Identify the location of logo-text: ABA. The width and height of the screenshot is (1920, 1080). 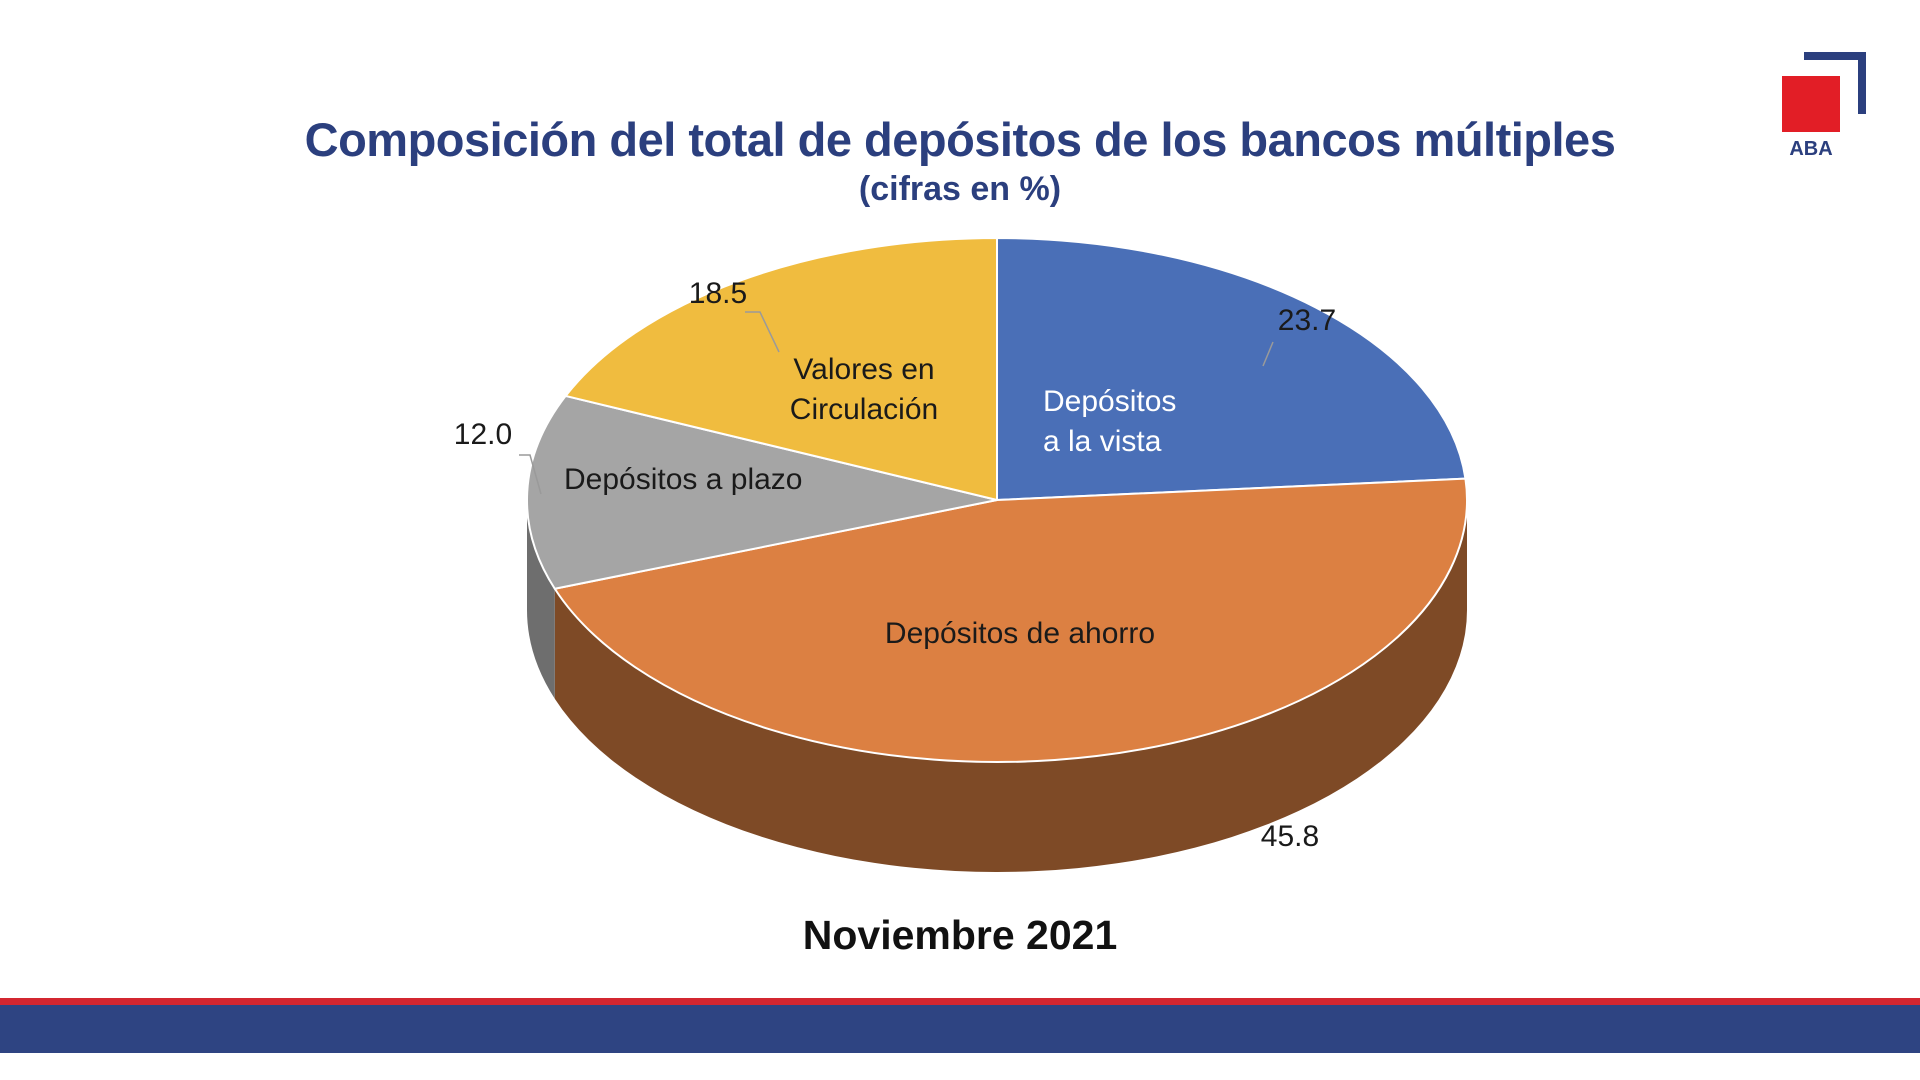
(1811, 149).